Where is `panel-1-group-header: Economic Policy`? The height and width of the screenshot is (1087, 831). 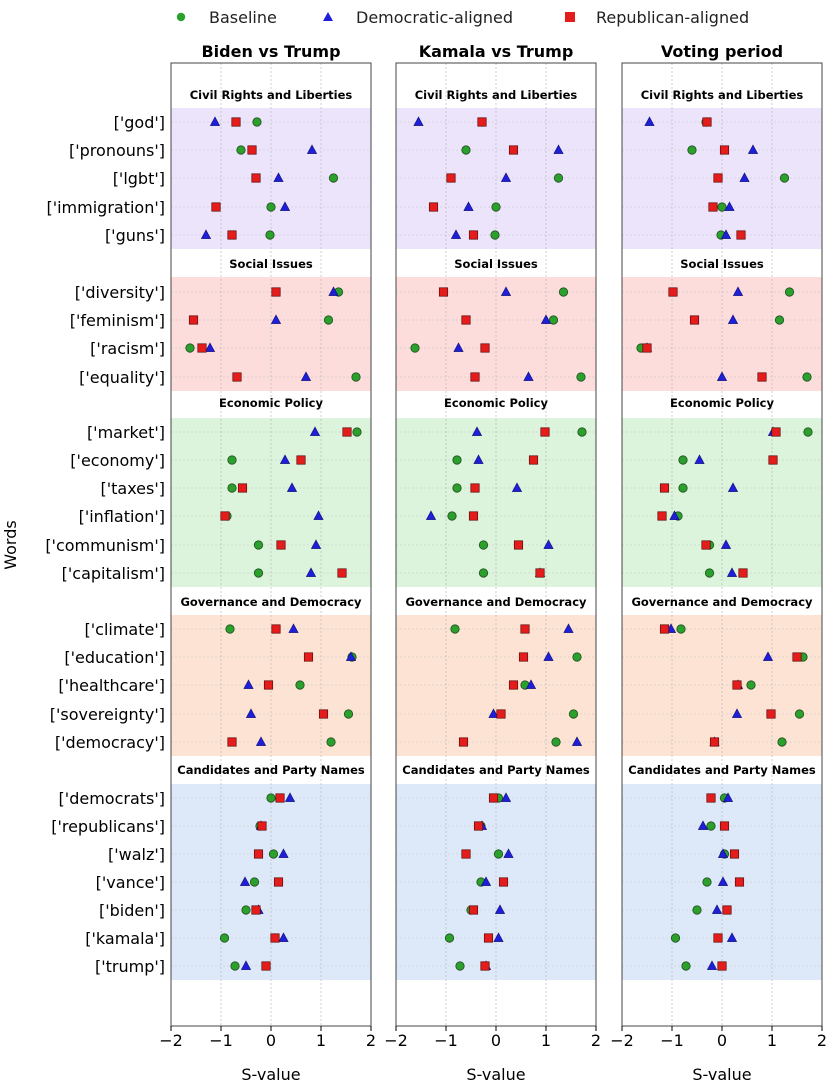 panel-1-group-header: Economic Policy is located at coordinates (271, 403).